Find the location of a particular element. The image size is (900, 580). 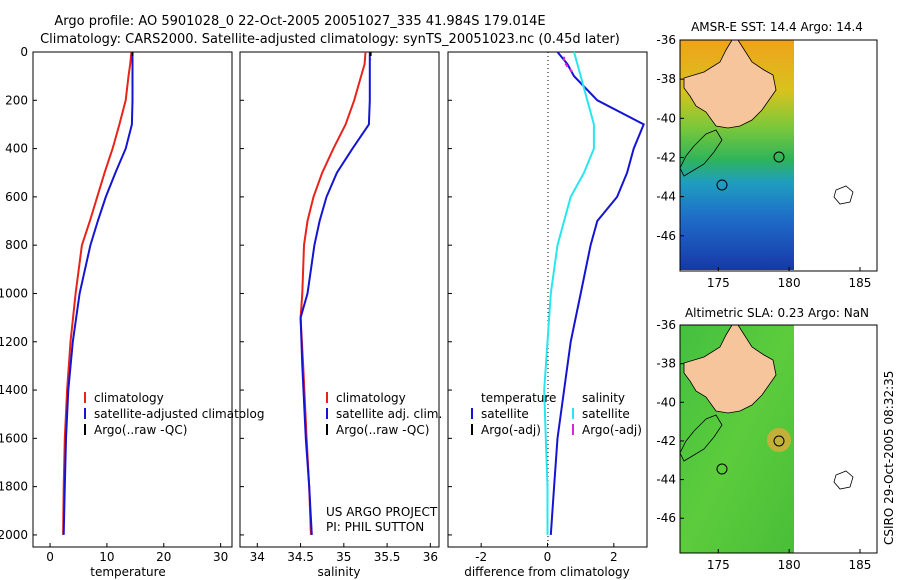

x-tick-label: 20 is located at coordinates (163, 557).